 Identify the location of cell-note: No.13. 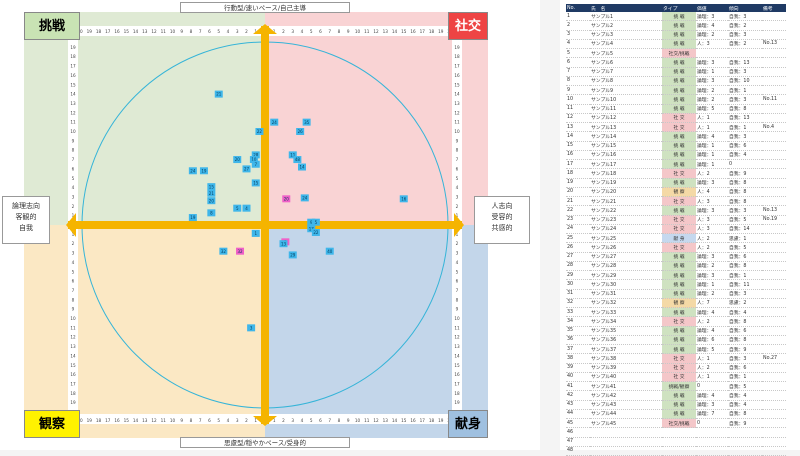
(774, 44).